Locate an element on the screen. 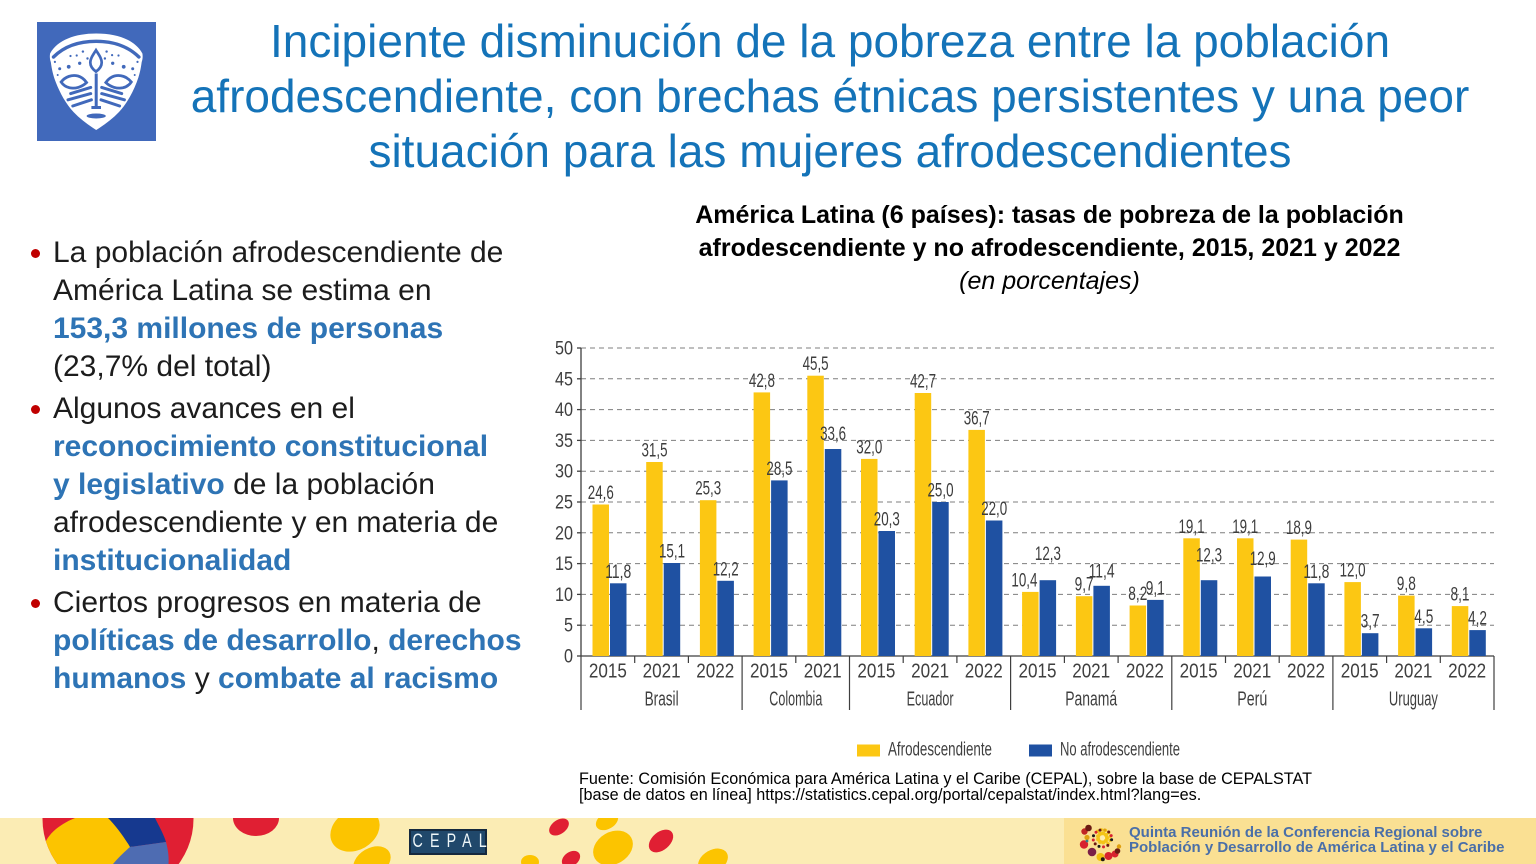 This screenshot has width=1536, height=864. svg-text: 25,0 is located at coordinates (941, 491).